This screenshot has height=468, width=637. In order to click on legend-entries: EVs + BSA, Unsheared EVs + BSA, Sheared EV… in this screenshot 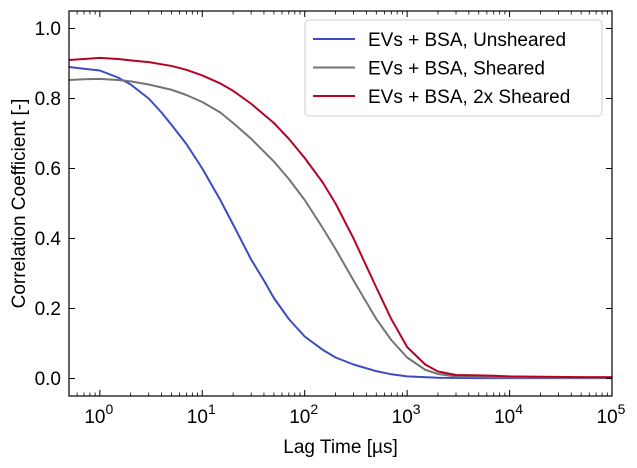, I will do `click(441, 69)`.